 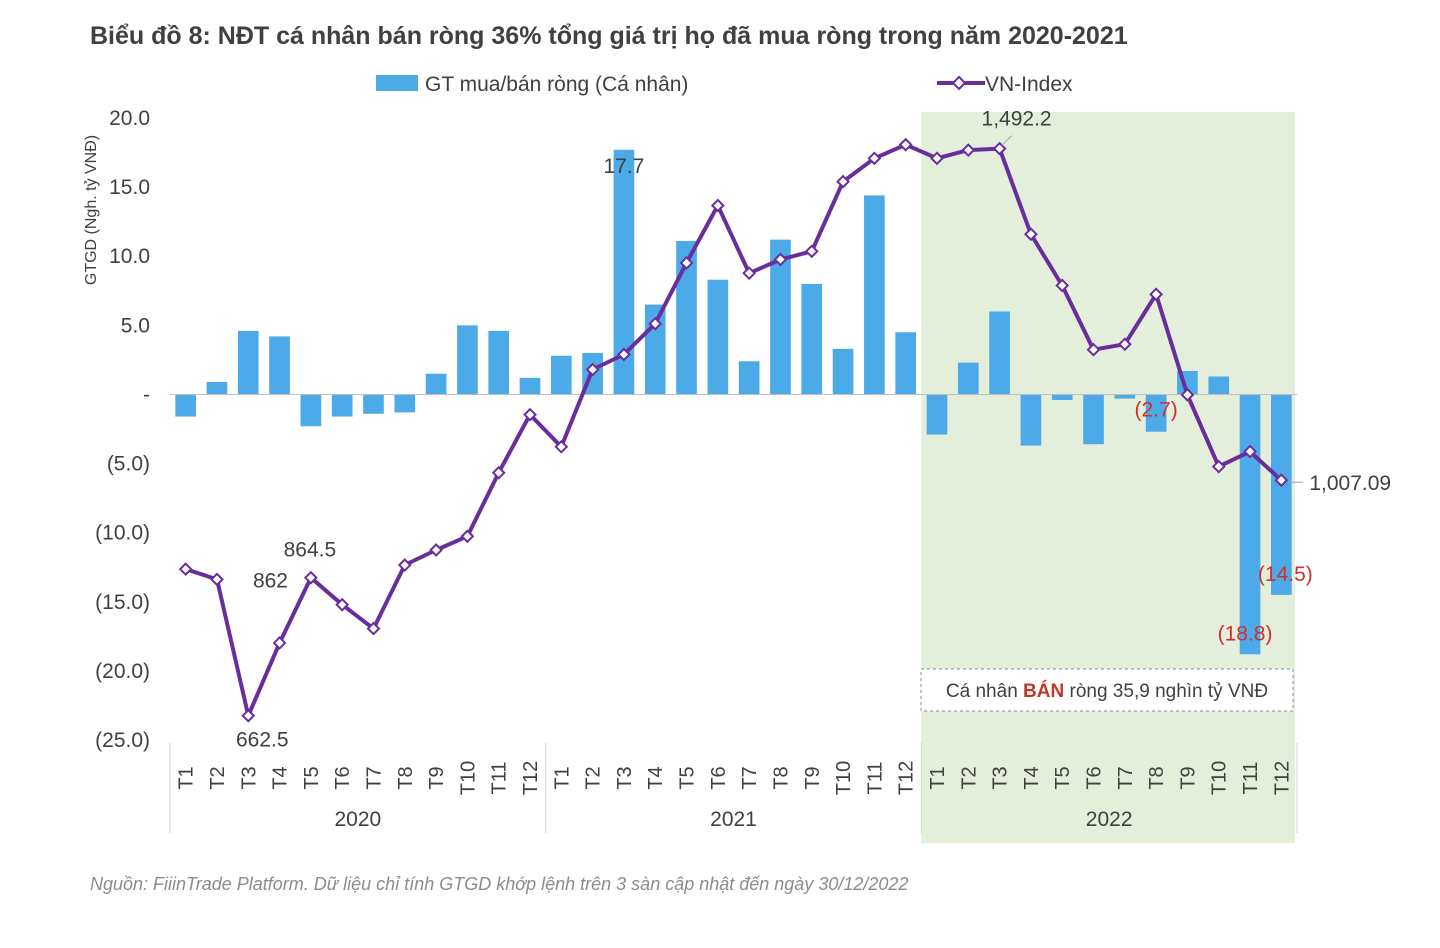 I want to click on annotation-text: Cá nhân BÁN ròng 35,9 nghìn tỷ VNĐ, so click(x=1107, y=691).